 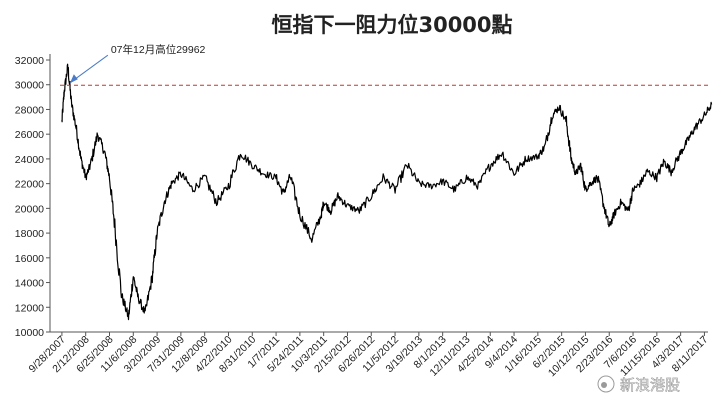 What do you see at coordinates (89, 68) in the screenshot?
I see `annotation-arrow-line` at bounding box center [89, 68].